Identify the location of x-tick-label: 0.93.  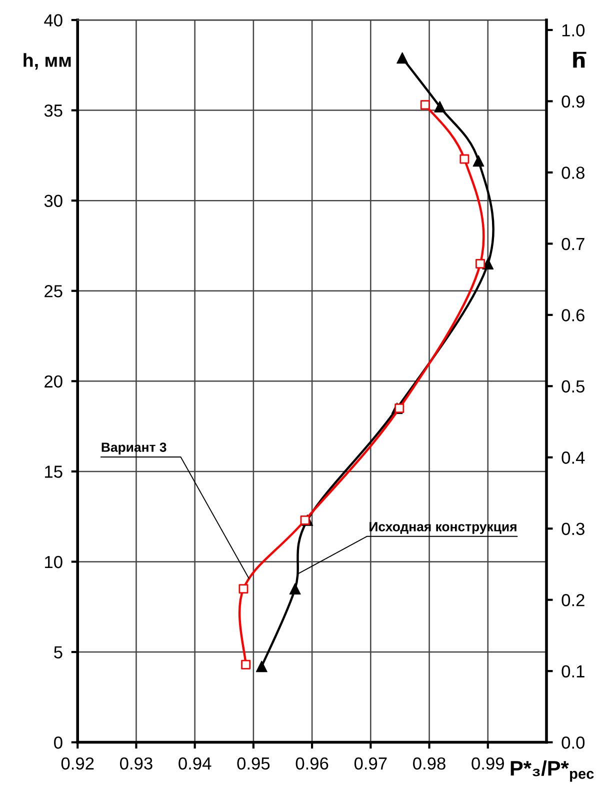
(136, 763).